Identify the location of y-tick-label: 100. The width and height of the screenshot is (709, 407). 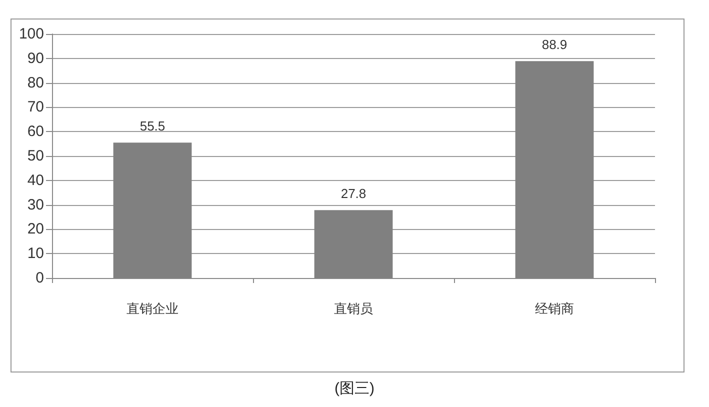
(31, 34).